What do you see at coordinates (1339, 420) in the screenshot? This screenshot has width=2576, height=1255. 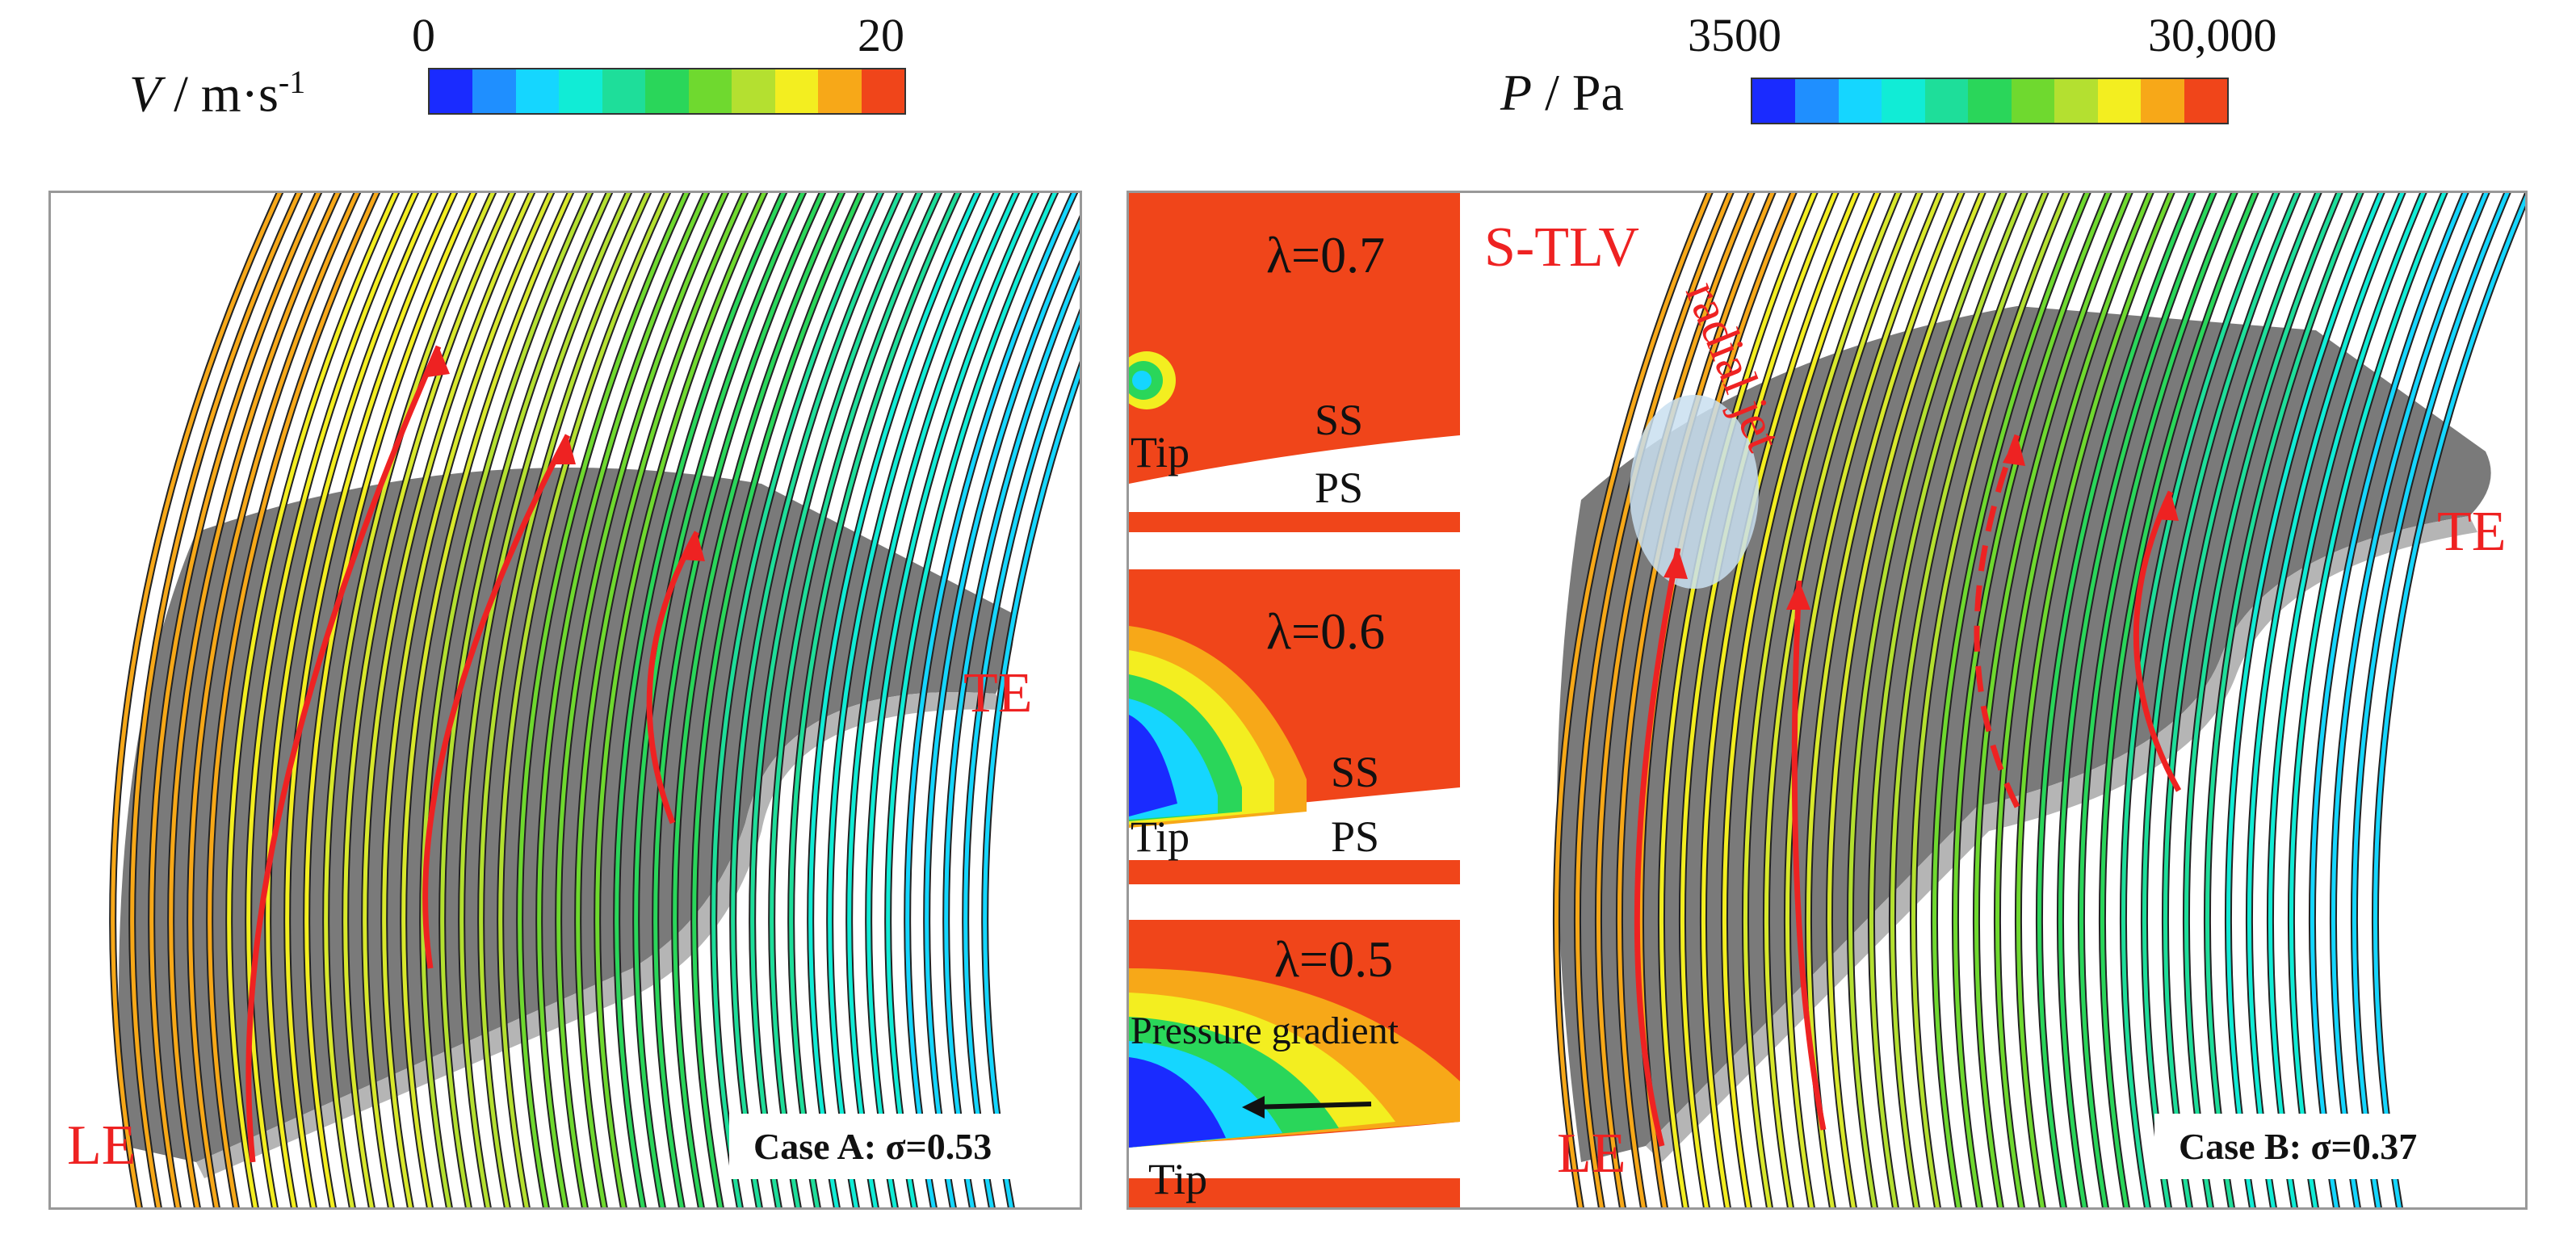 I see `contour-ss-0: SS` at bounding box center [1339, 420].